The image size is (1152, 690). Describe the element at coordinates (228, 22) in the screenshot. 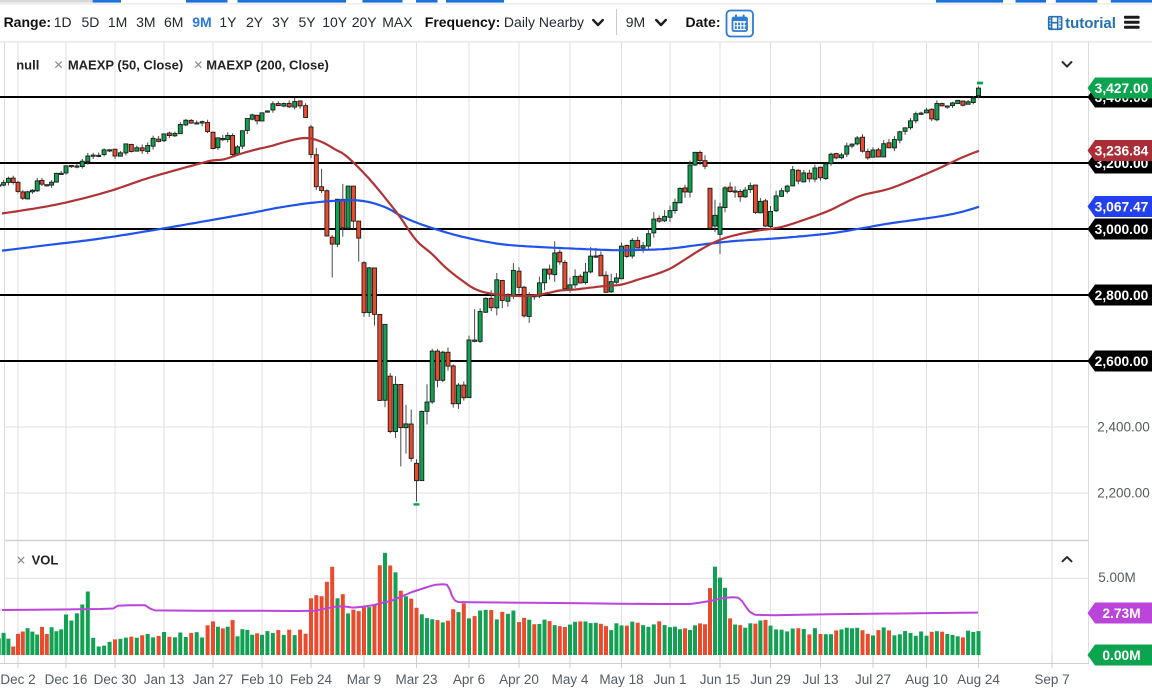

I see `svg-text: 1Y` at that location.